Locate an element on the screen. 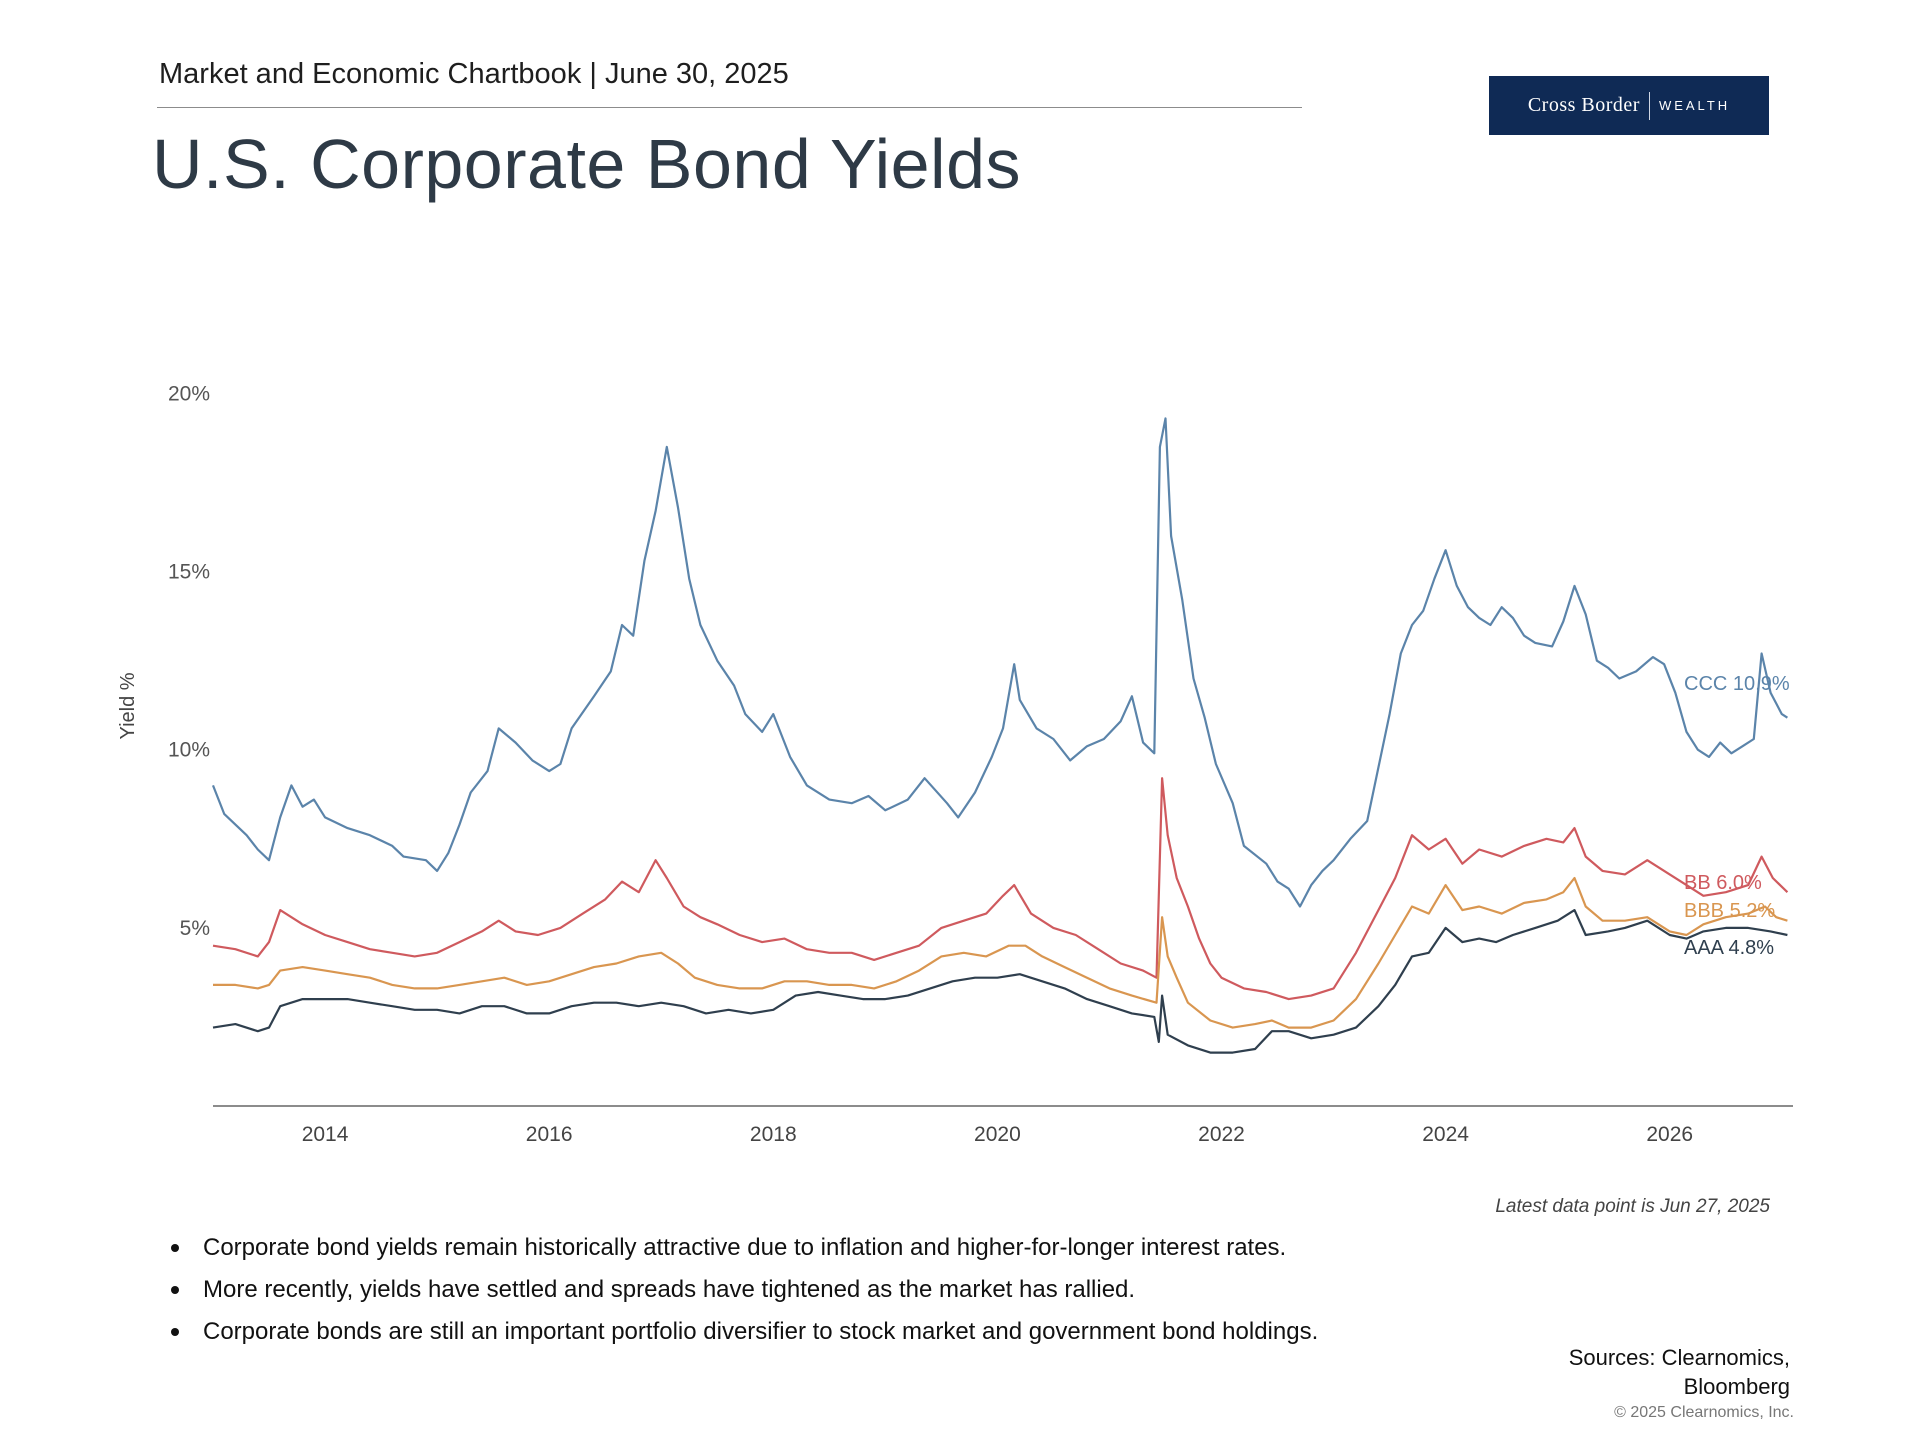 This screenshot has width=1920, height=1440. x-tick-label: 2014 is located at coordinates (325, 1134).